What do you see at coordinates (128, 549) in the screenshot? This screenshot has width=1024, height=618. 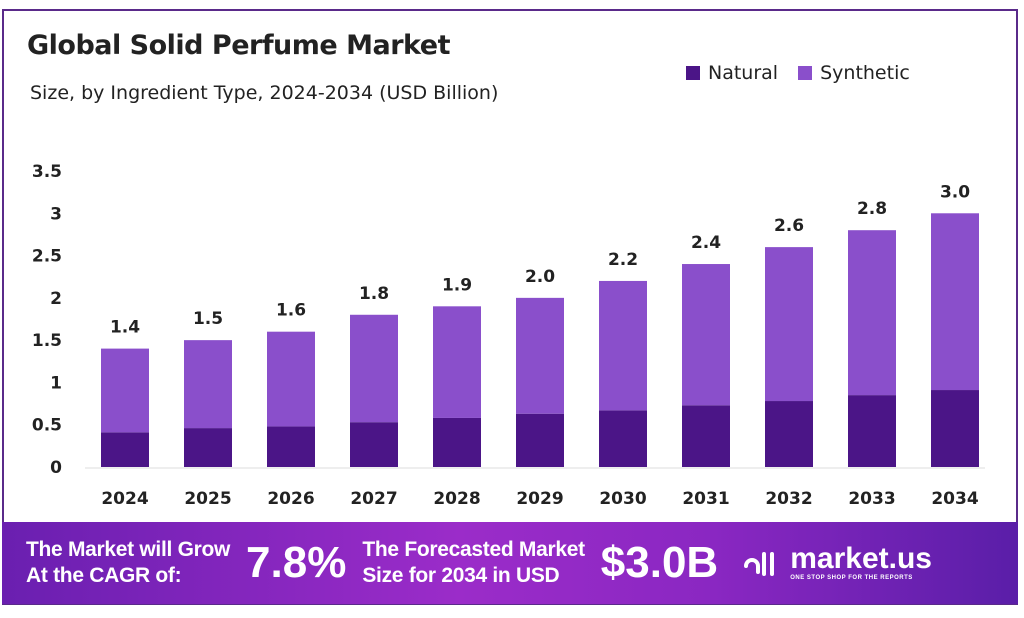 I see `cagr-label-line1: The Market will Grow` at bounding box center [128, 549].